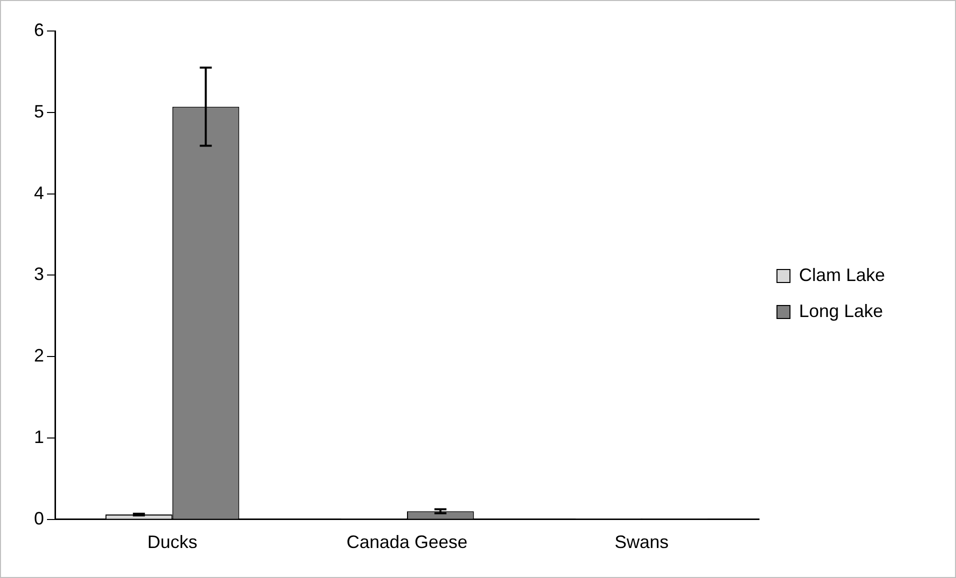  Describe the element at coordinates (39, 30) in the screenshot. I see `y-tick-label: 6` at that location.